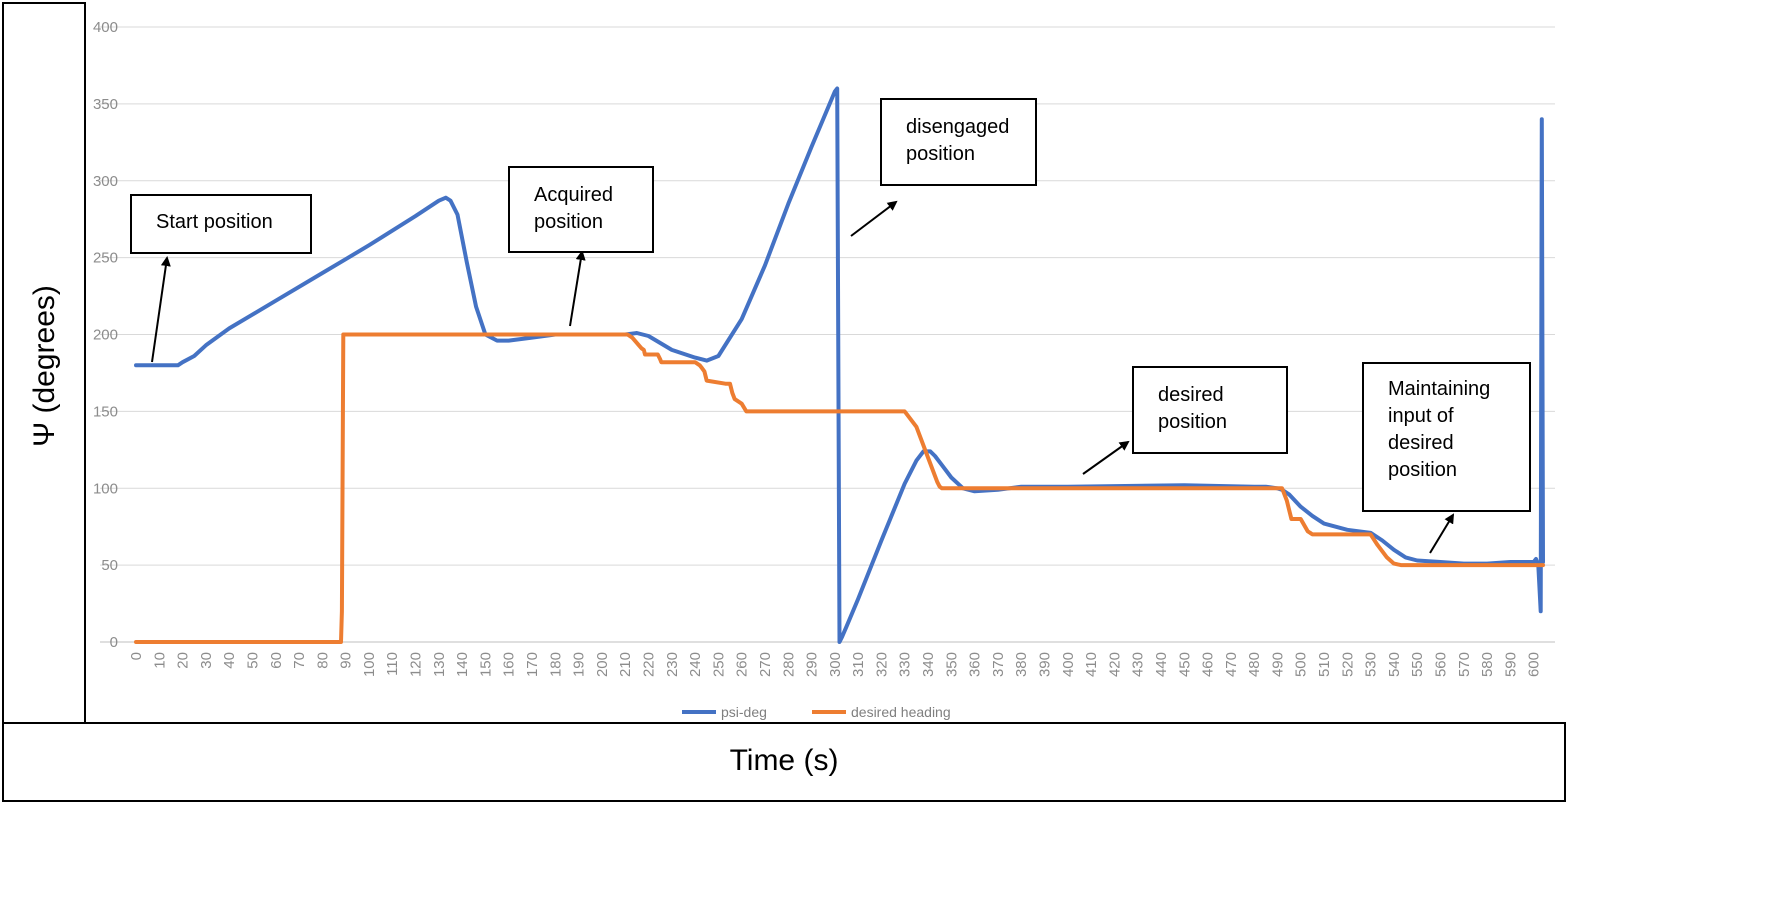  What do you see at coordinates (1417, 664) in the screenshot?
I see `x-tick-label: 550` at bounding box center [1417, 664].